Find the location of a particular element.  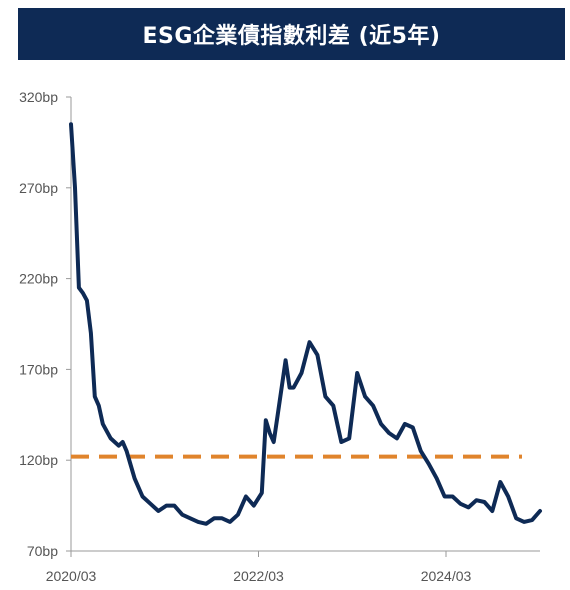

y-tick-label: 320bp is located at coordinates (38, 97).